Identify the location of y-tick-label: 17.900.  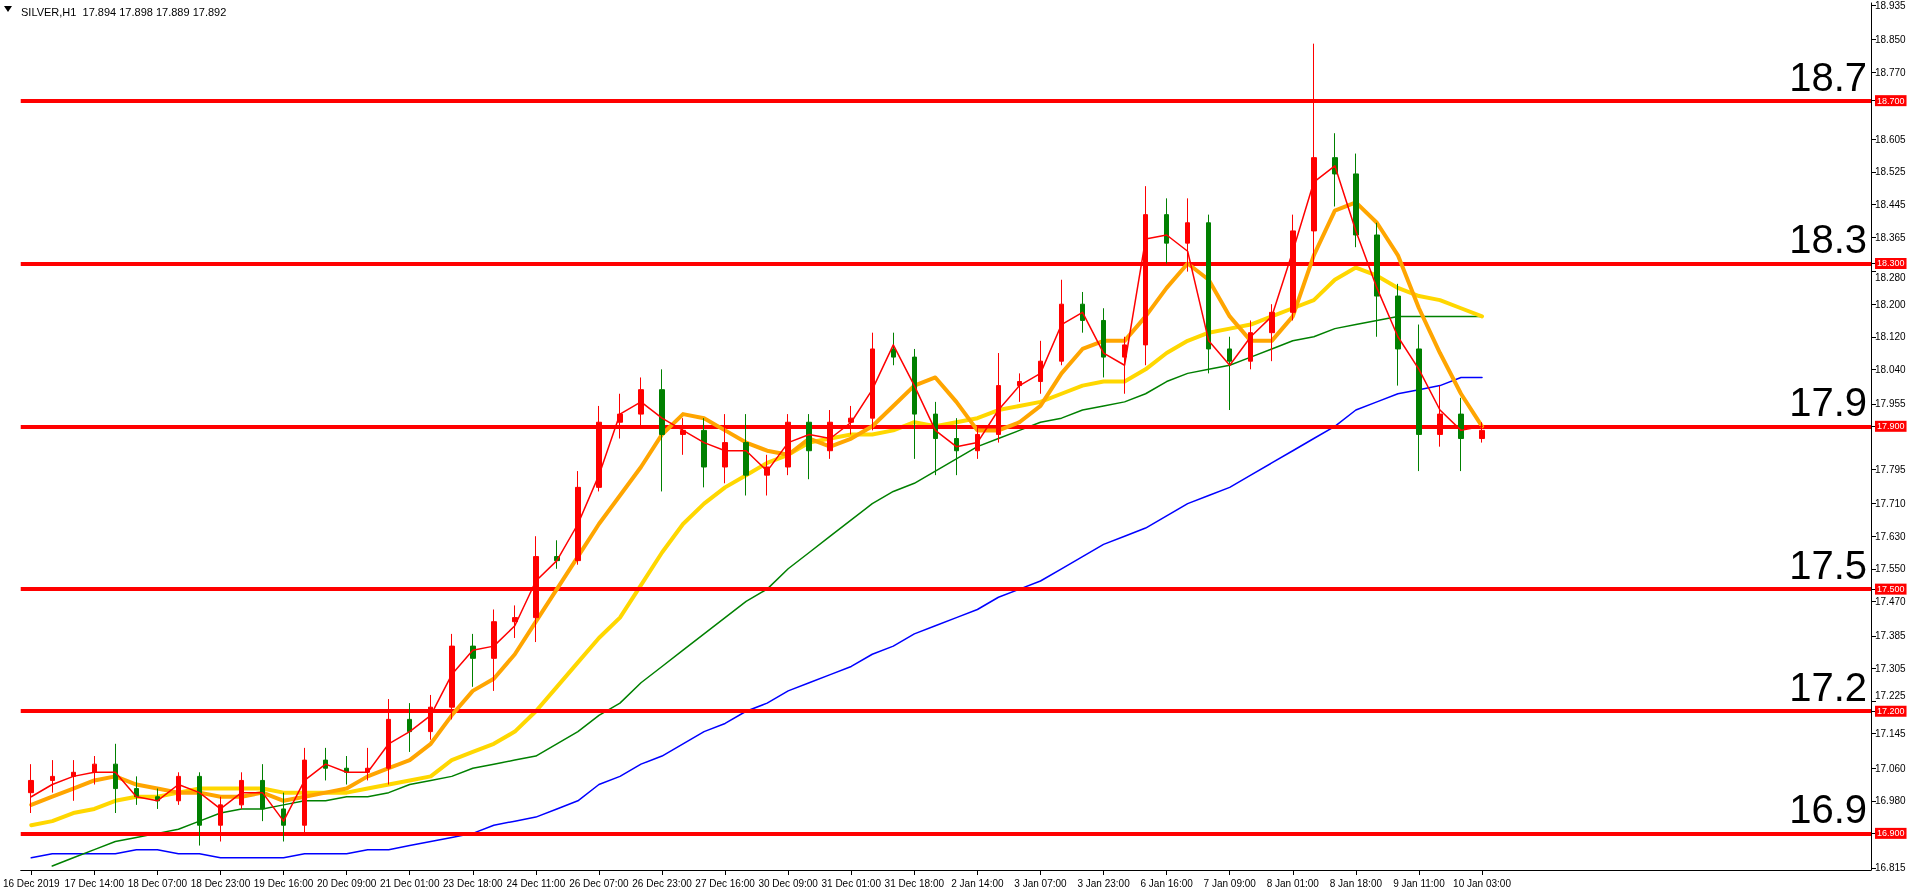
(1891, 426).